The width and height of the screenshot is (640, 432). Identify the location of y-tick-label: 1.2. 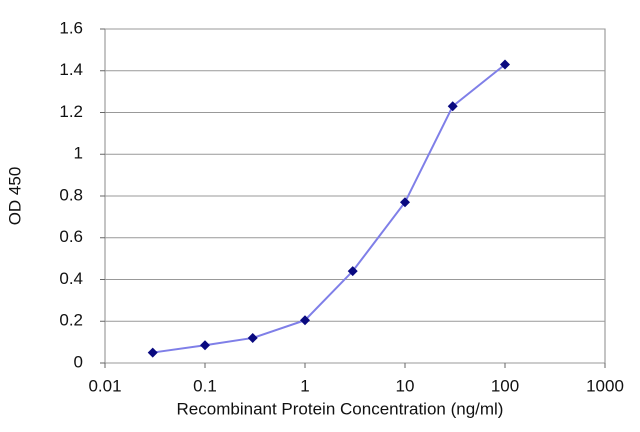
(71, 111).